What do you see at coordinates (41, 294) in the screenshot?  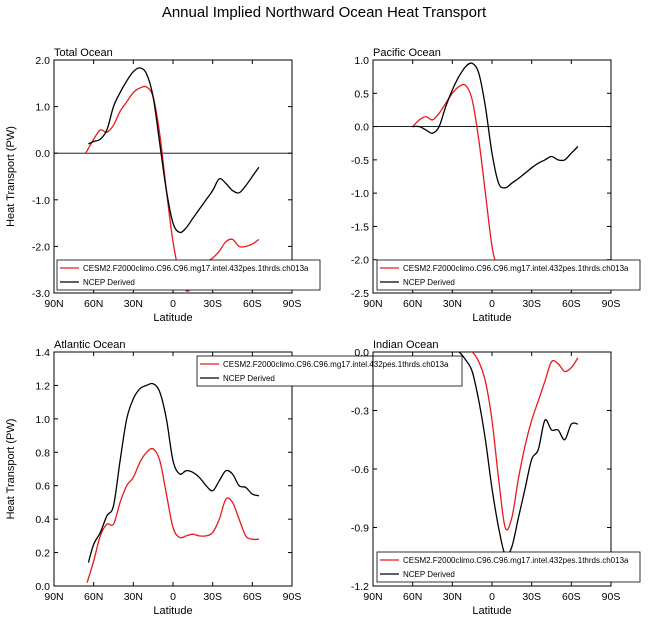 I see `y-tick-label: -3.0` at bounding box center [41, 294].